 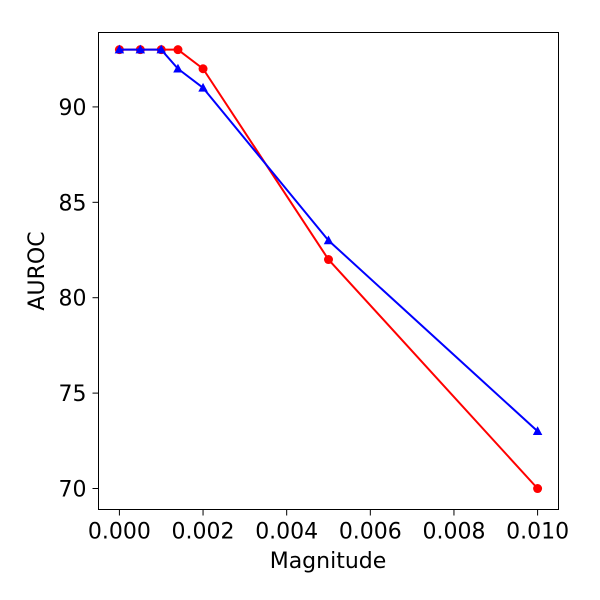 What do you see at coordinates (370, 532) in the screenshot?
I see `x-tick-label: 0.006` at bounding box center [370, 532].